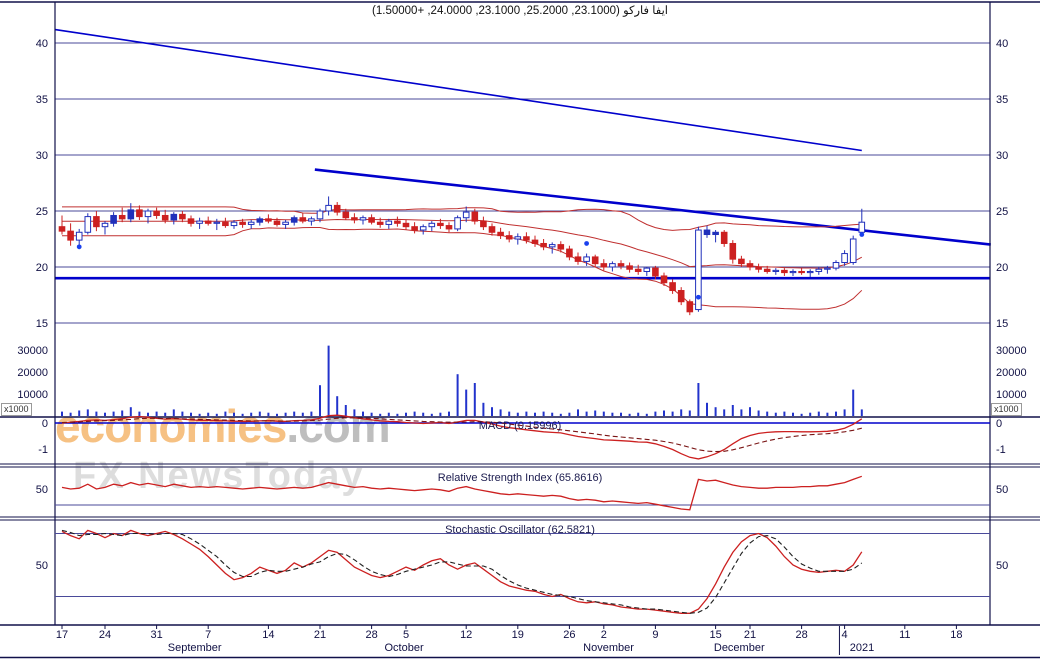 This screenshot has width=1040, height=659. What do you see at coordinates (1002, 268) in the screenshot?
I see `price-axis-label-right: 20` at bounding box center [1002, 268].